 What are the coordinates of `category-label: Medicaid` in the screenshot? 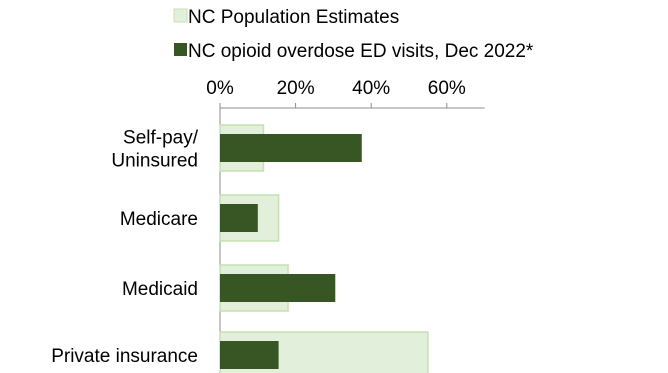 It's located at (160, 289).